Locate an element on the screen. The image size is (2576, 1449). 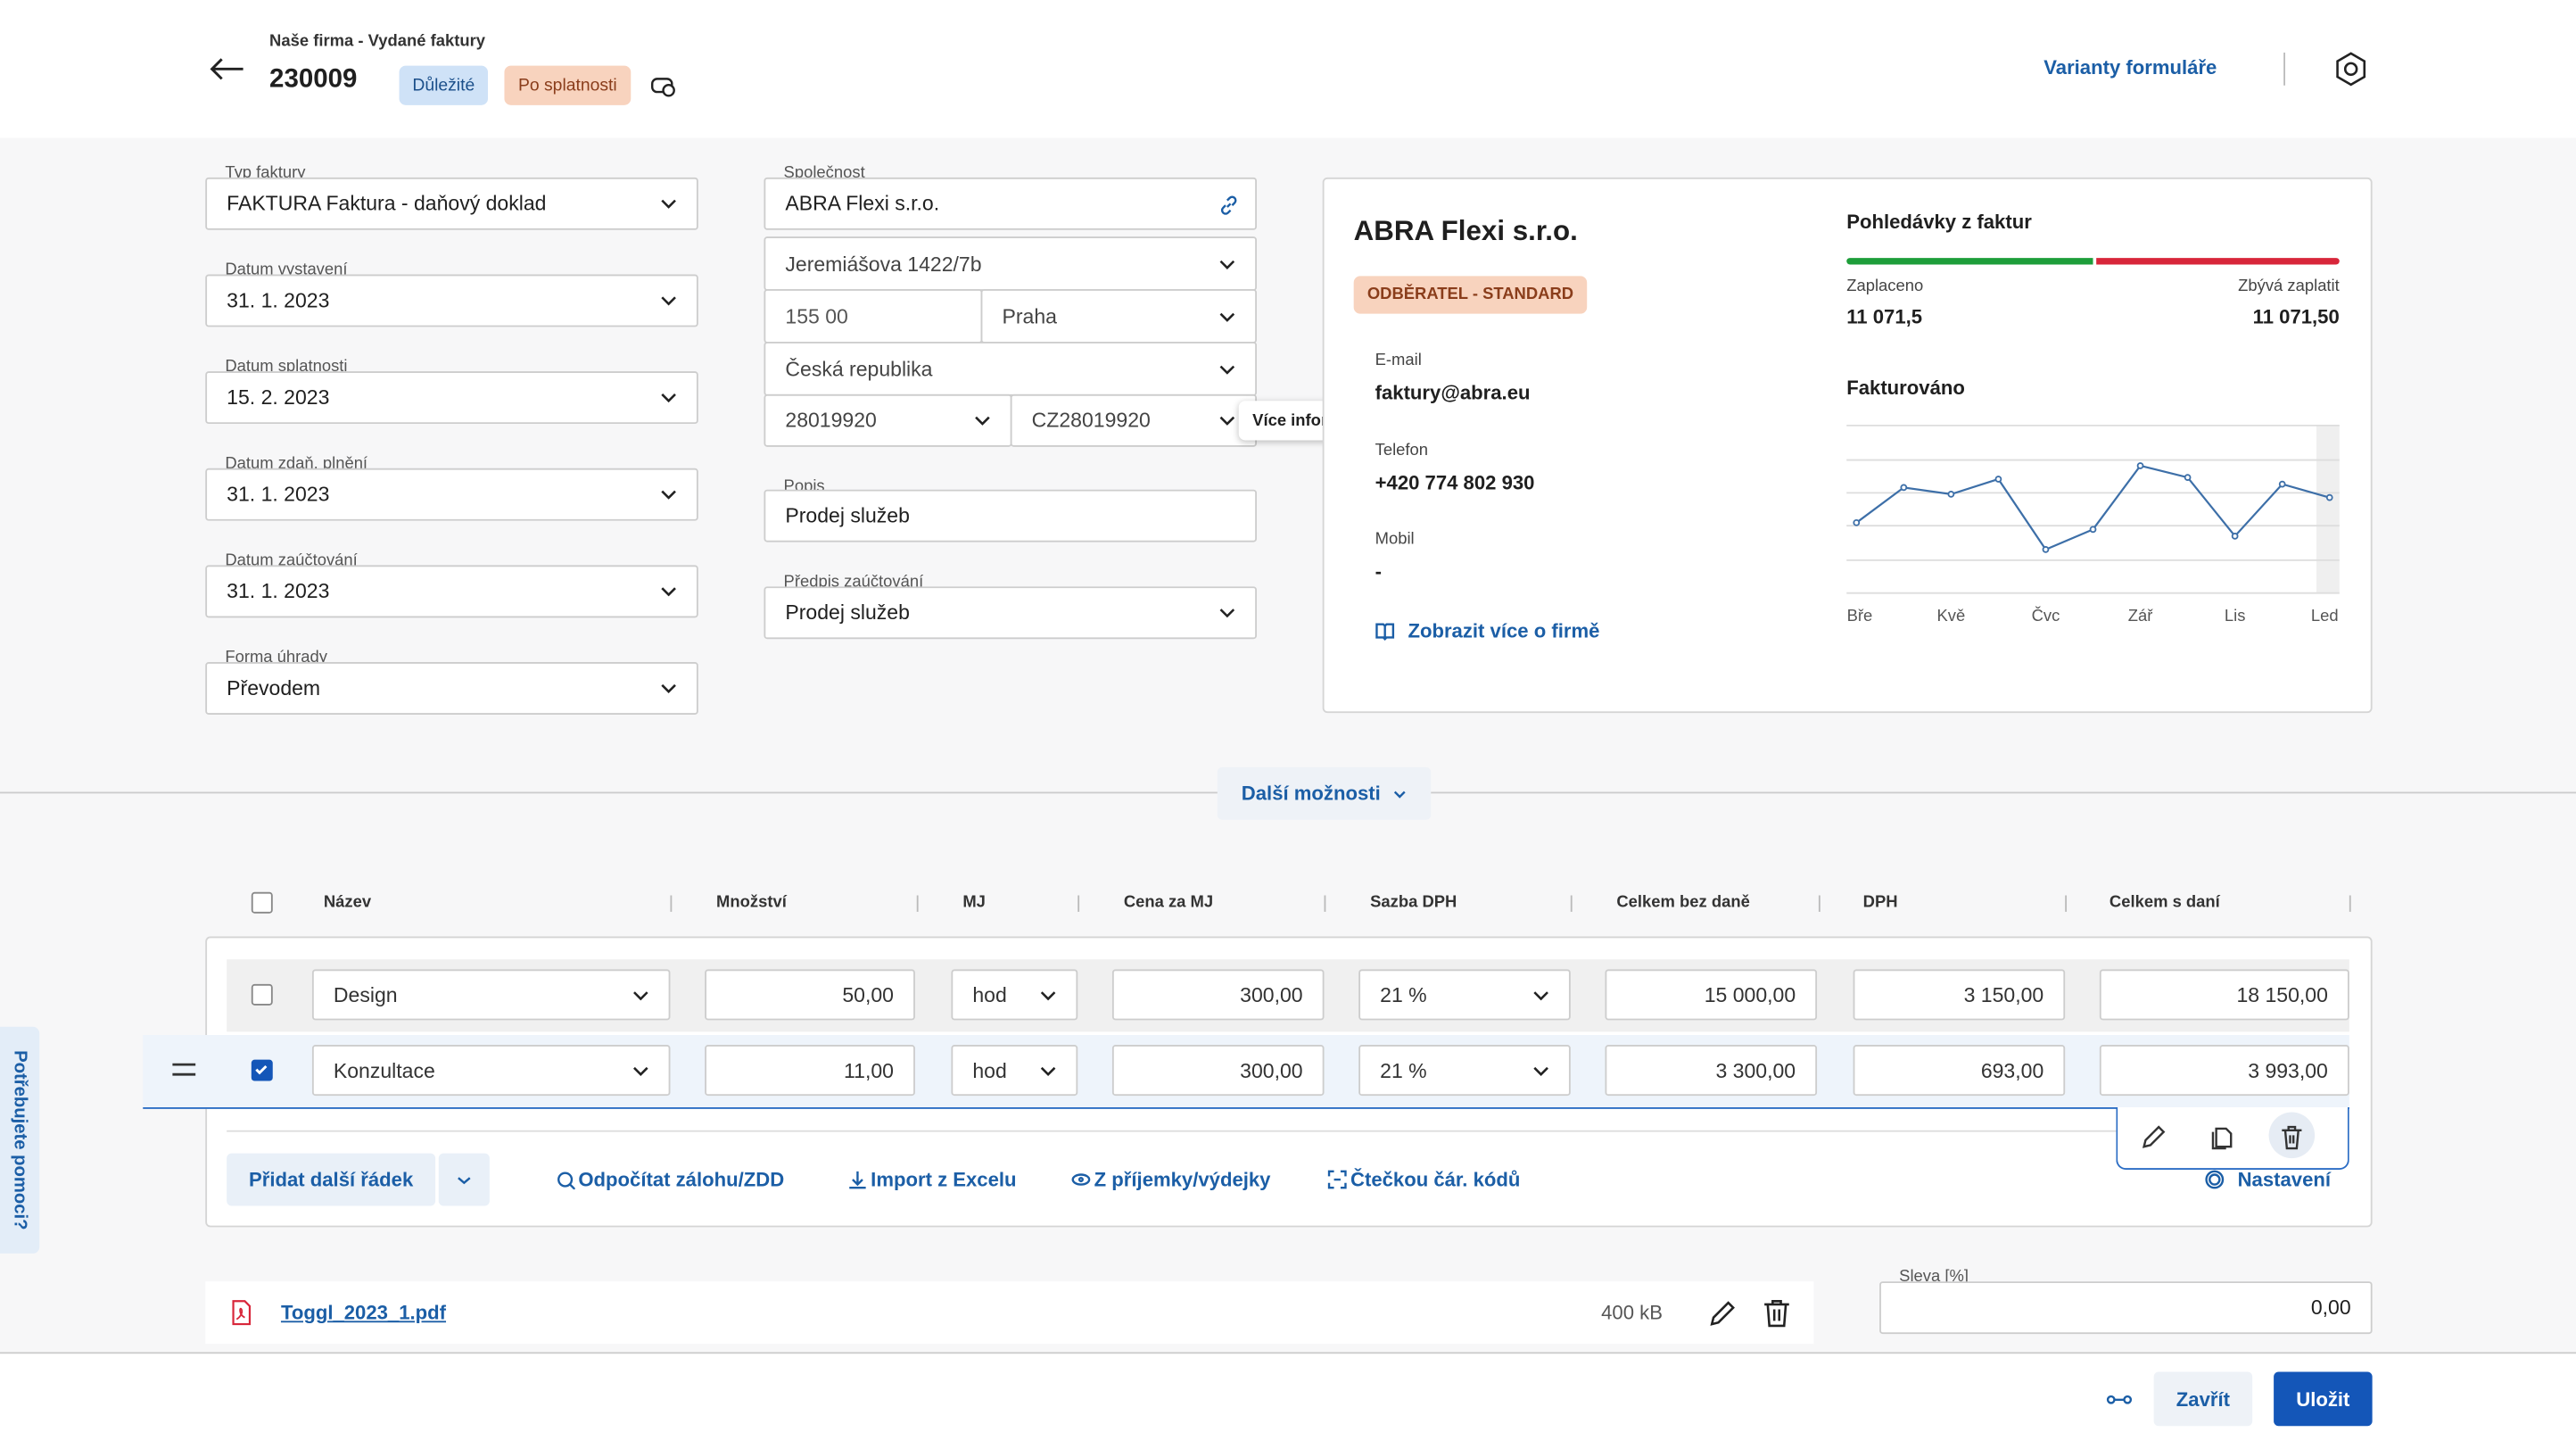
invoice-field: 15. 2. 2023 is located at coordinates (452, 398).